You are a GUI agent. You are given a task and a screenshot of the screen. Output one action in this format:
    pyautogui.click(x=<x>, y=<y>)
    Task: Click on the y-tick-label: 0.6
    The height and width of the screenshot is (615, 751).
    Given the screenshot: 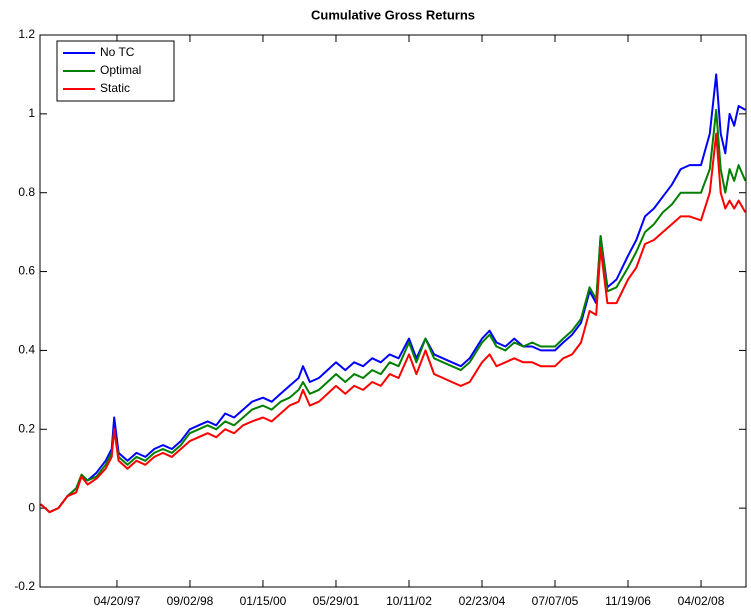 What is the action you would take?
    pyautogui.click(x=26, y=271)
    